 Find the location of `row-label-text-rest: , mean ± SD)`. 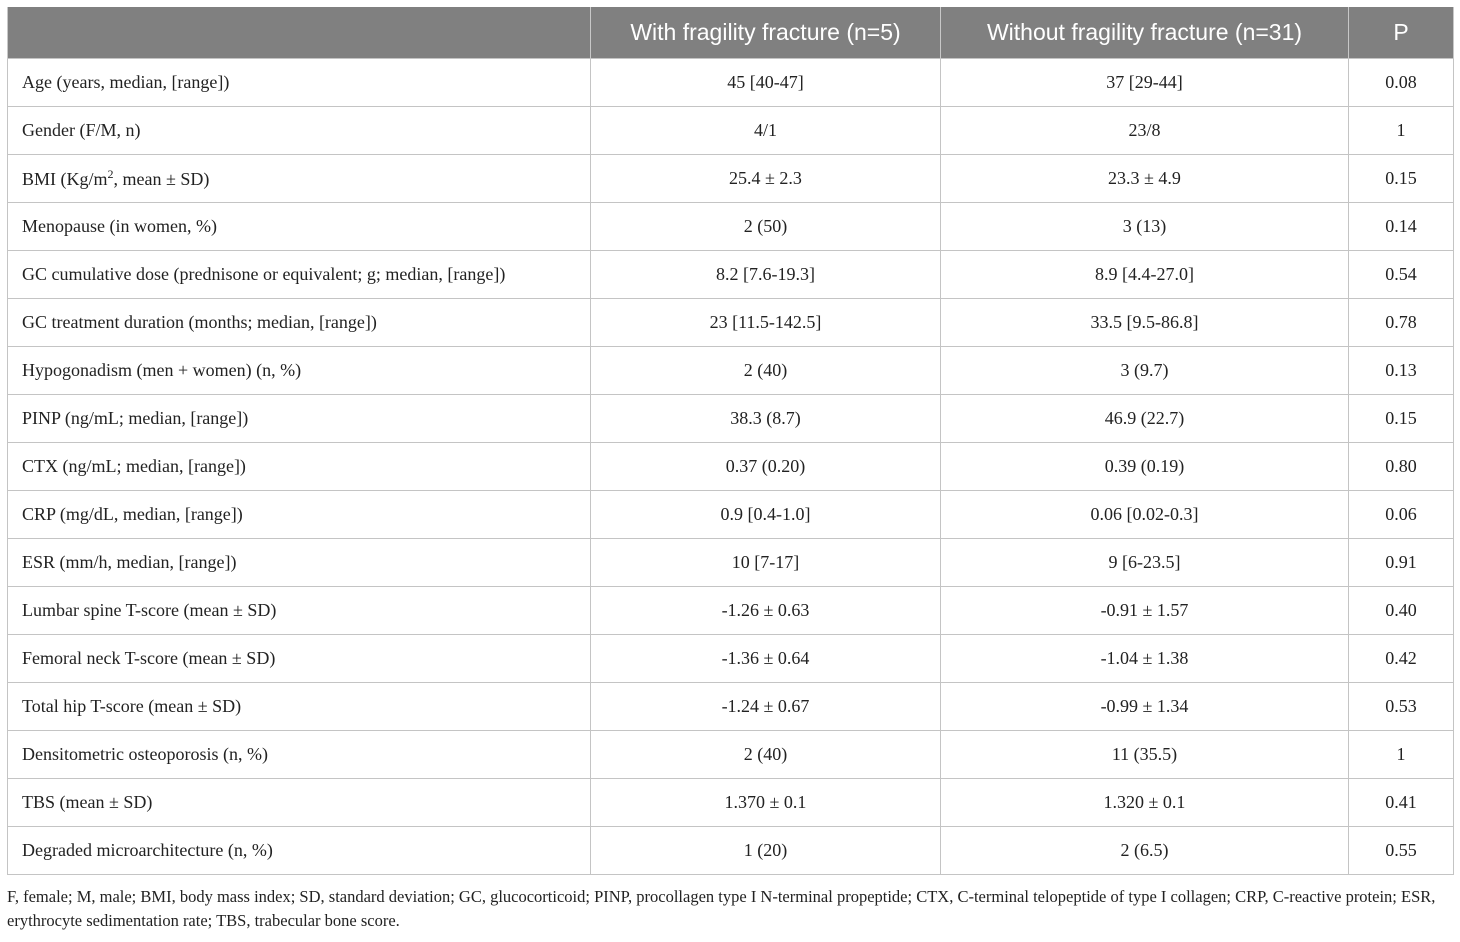

row-label-text-rest: , mean ± SD) is located at coordinates (161, 179).